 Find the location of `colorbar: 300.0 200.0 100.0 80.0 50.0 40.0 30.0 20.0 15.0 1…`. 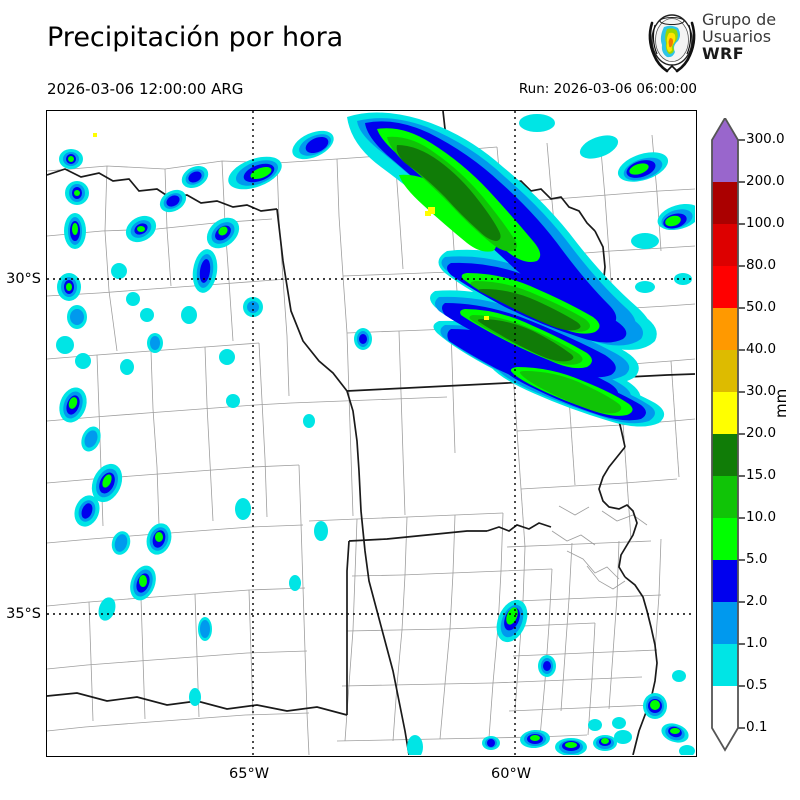

colorbar: 300.0 200.0 100.0 80.0 50.0 40.0 30.0 20.0 15.0 1… is located at coordinates (751, 438).